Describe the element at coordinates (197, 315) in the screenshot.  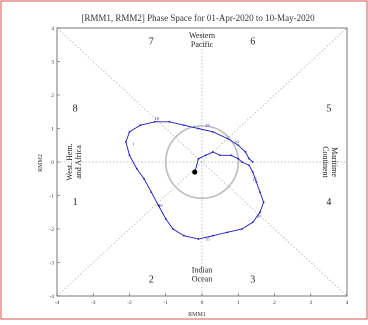
I see `x-axis-label: RMM1` at that location.